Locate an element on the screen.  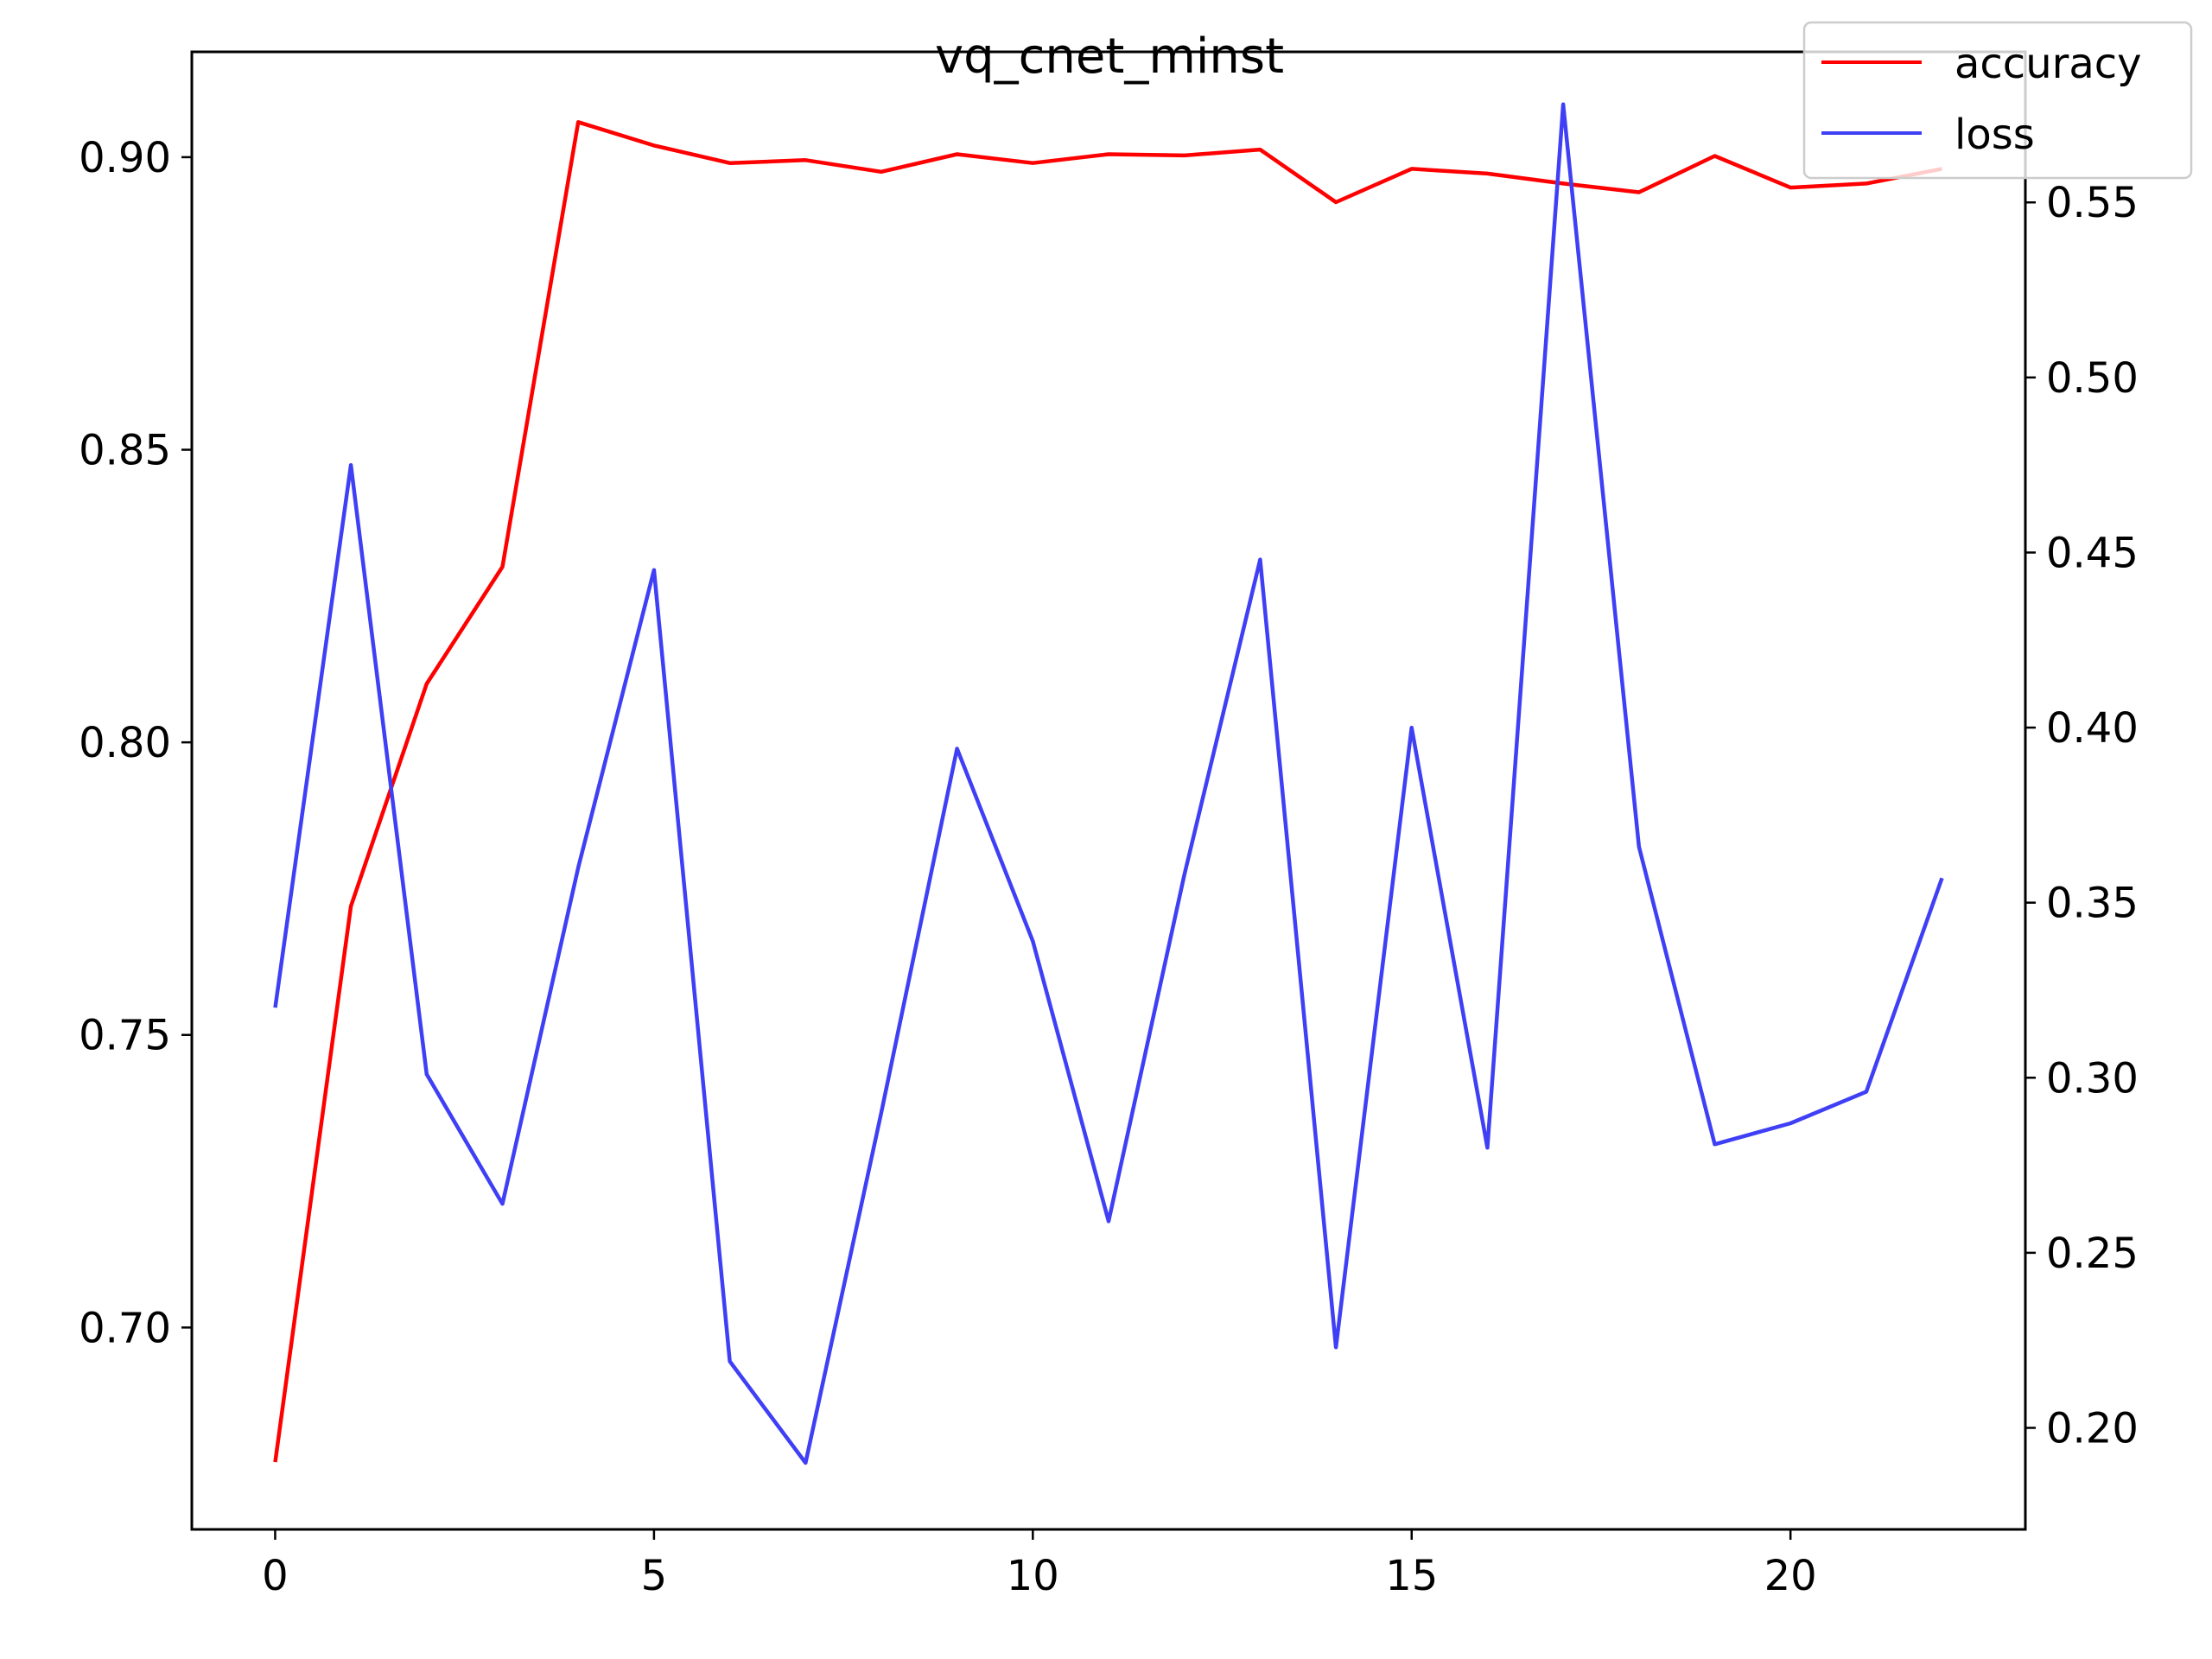
x-tick-label: 0 is located at coordinates (275, 1576).